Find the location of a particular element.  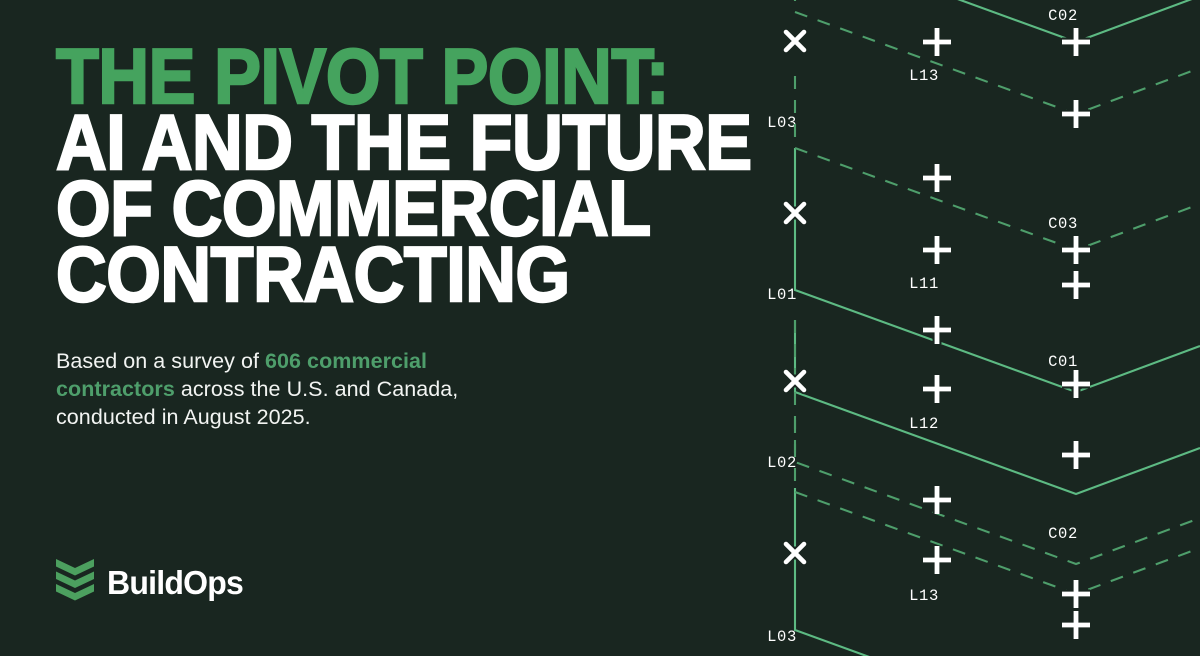

buildops-chevrons-icon is located at coordinates (75, 582).